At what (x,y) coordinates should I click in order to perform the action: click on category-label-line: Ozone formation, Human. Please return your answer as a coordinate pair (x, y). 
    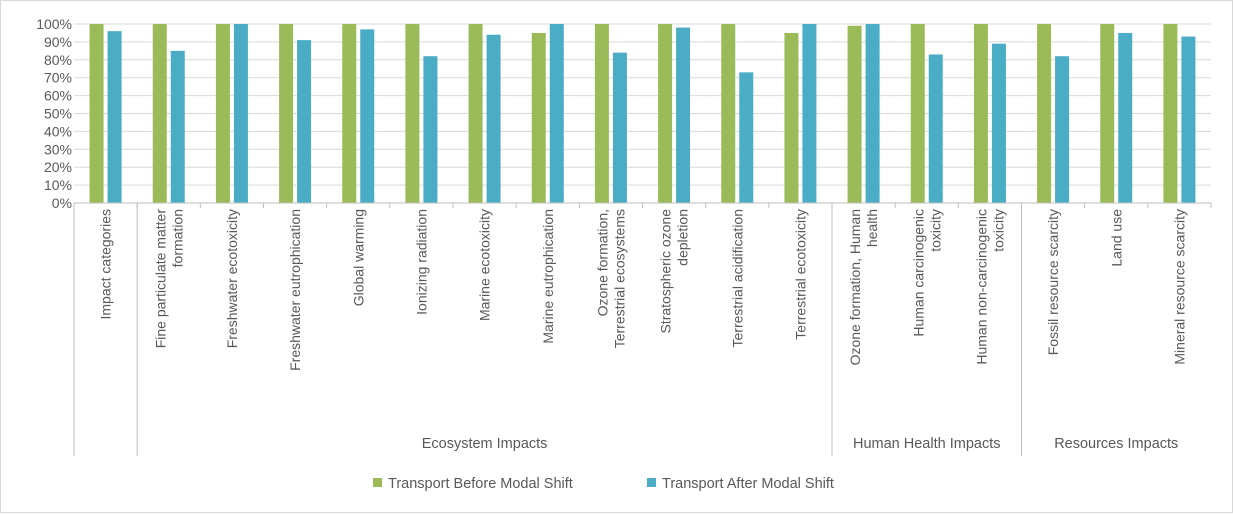
    Looking at the image, I should click on (855, 287).